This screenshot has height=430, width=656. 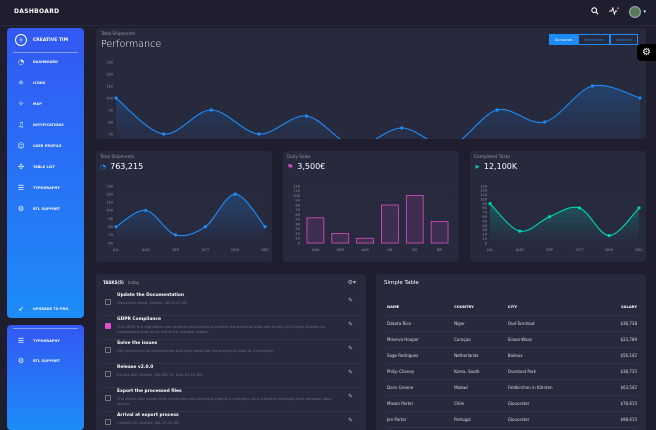 I want to click on sidebar-item-icons: ⚛ ICONS, so click(x=30, y=83).